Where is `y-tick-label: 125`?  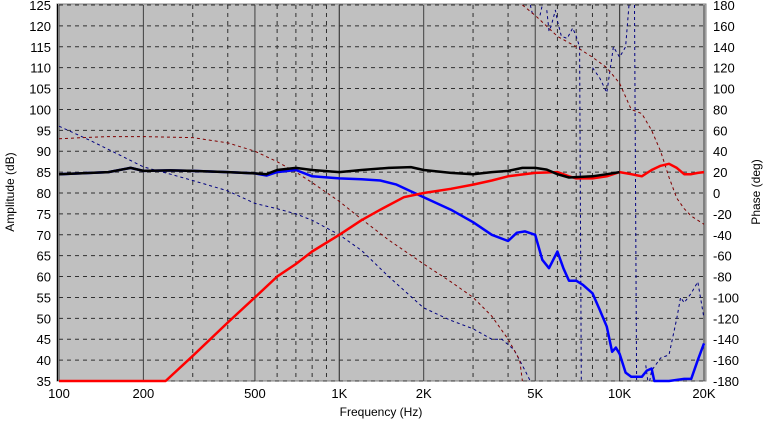
y-tick-label: 125 is located at coordinates (40, 6).